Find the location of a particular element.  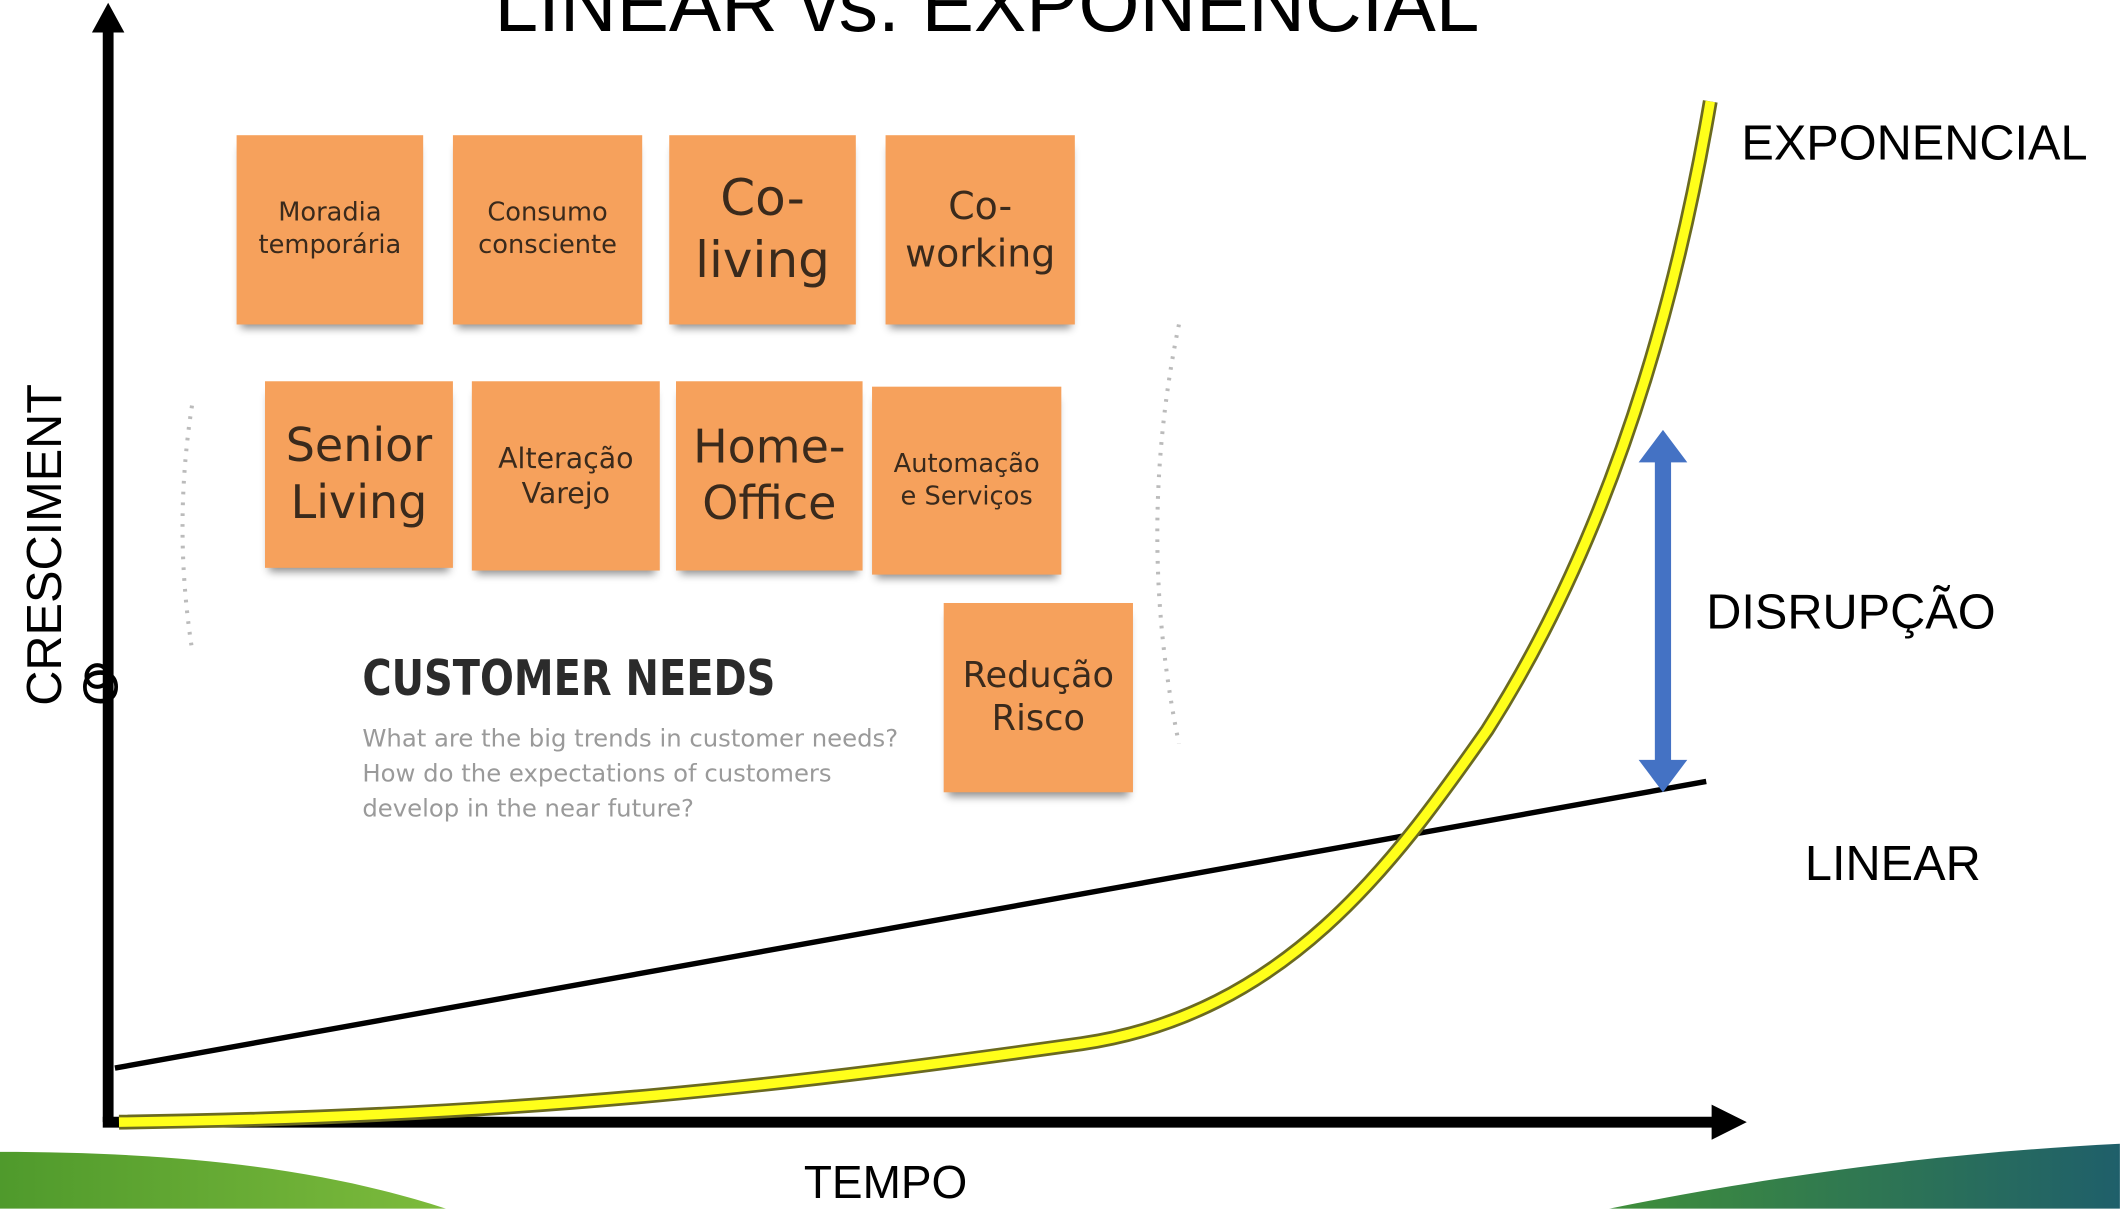

footer-band-left is located at coordinates (223, 1180).